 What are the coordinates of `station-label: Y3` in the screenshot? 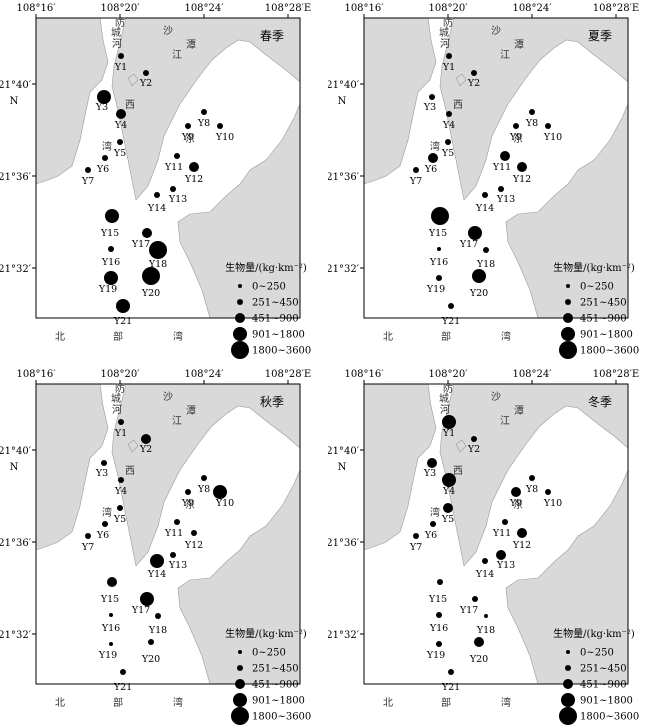 It's located at (101, 107).